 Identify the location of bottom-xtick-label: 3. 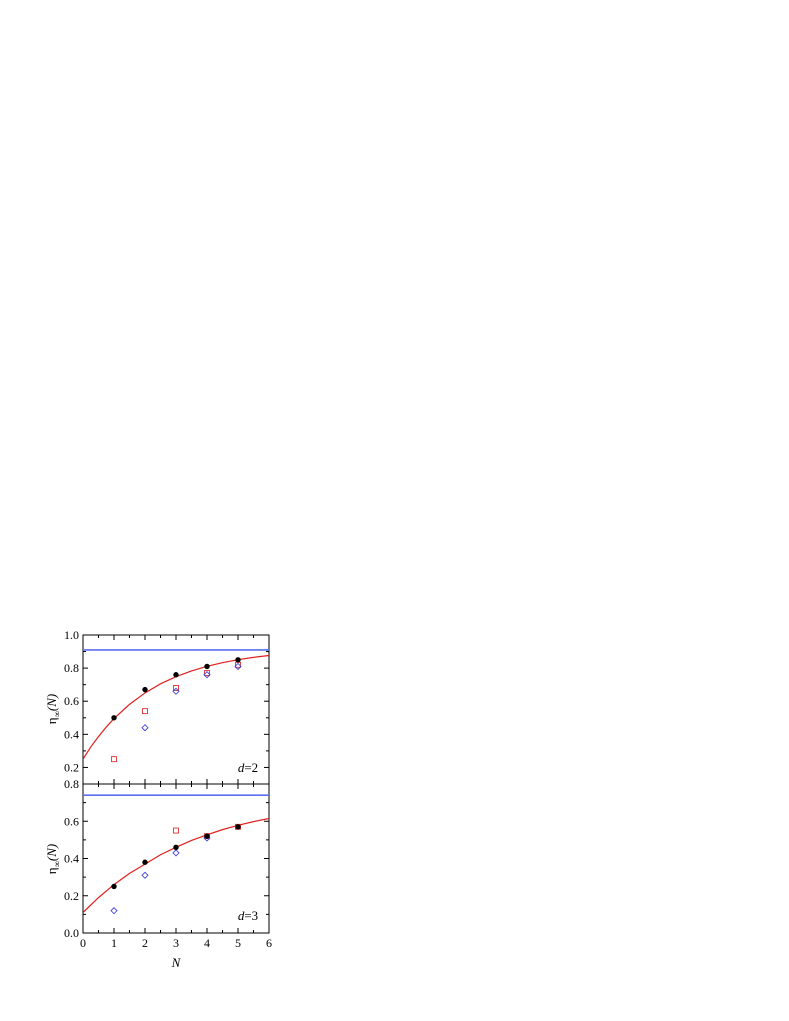
(176, 943).